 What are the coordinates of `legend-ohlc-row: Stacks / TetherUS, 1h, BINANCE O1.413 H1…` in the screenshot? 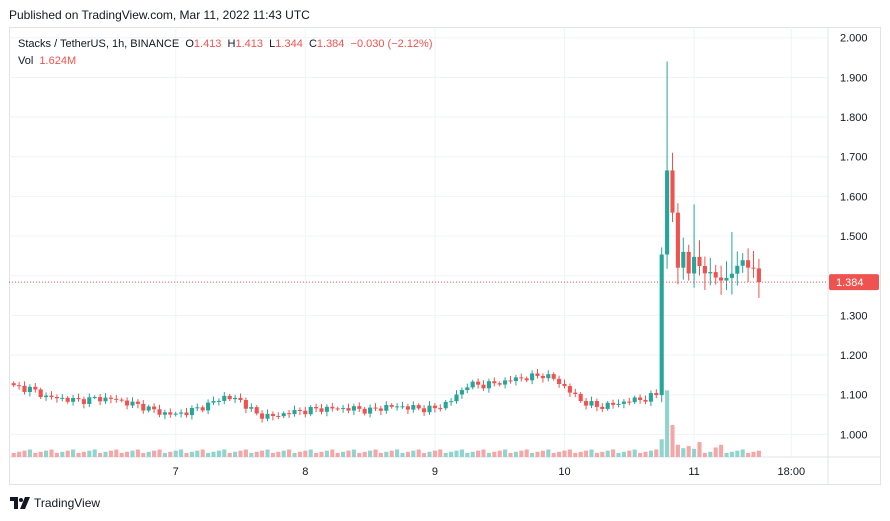 It's located at (225, 44).